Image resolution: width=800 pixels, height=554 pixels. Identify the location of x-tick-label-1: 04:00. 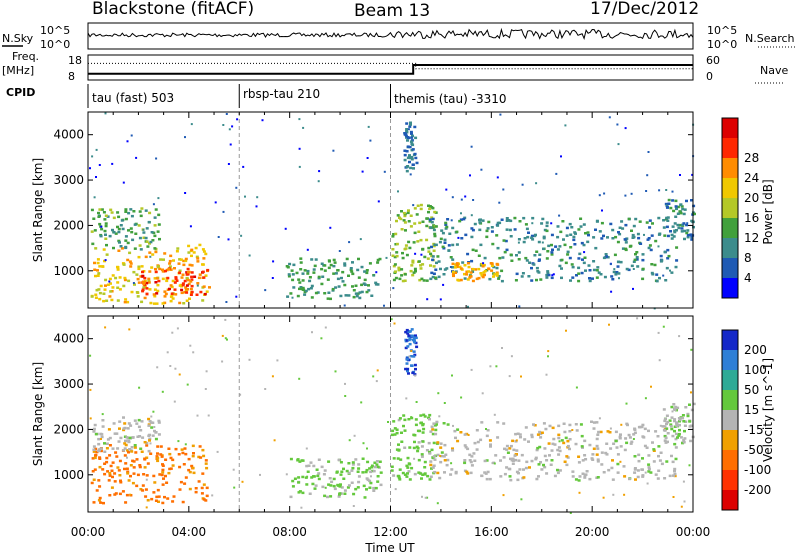
(189, 532).